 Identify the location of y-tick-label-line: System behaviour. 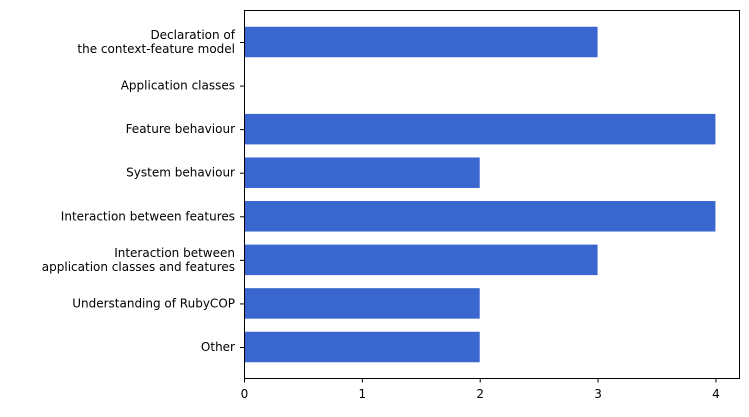
(180, 173).